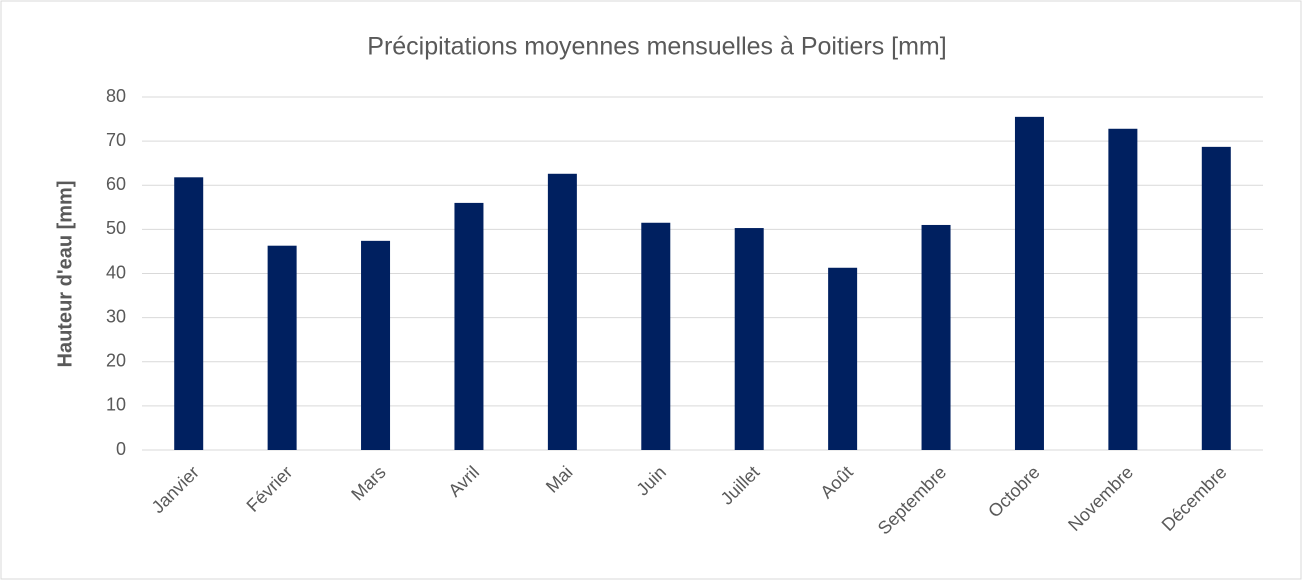  Describe the element at coordinates (116, 228) in the screenshot. I see `y-tick-label: 50` at that location.